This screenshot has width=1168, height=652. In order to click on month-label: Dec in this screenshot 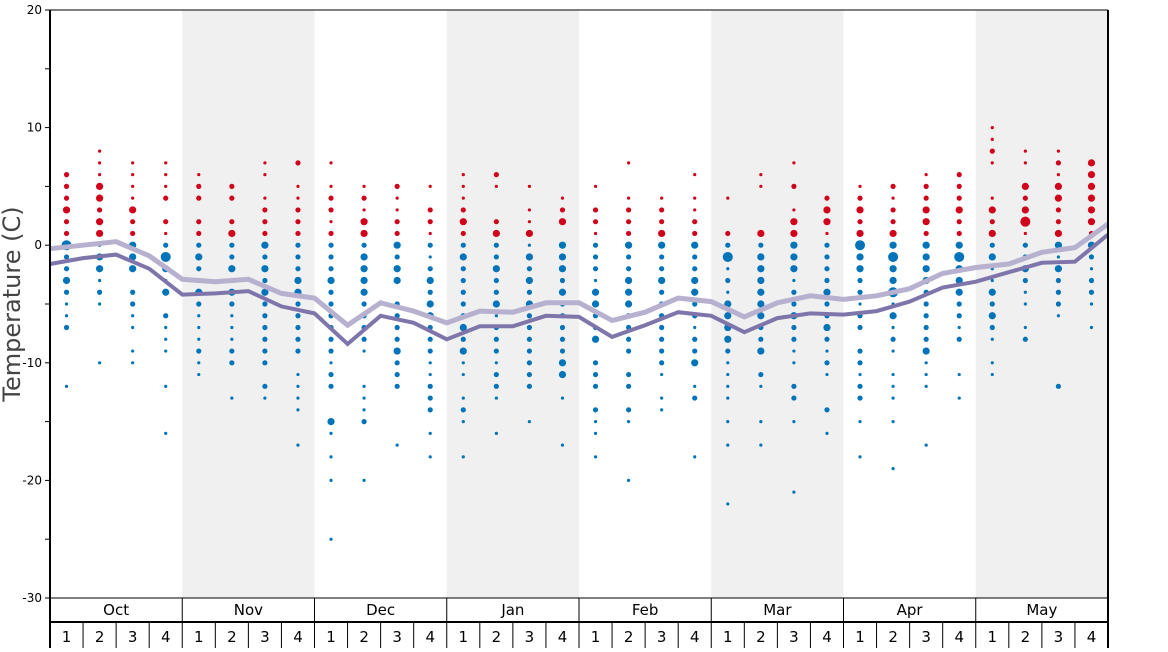, I will do `click(380, 610)`.